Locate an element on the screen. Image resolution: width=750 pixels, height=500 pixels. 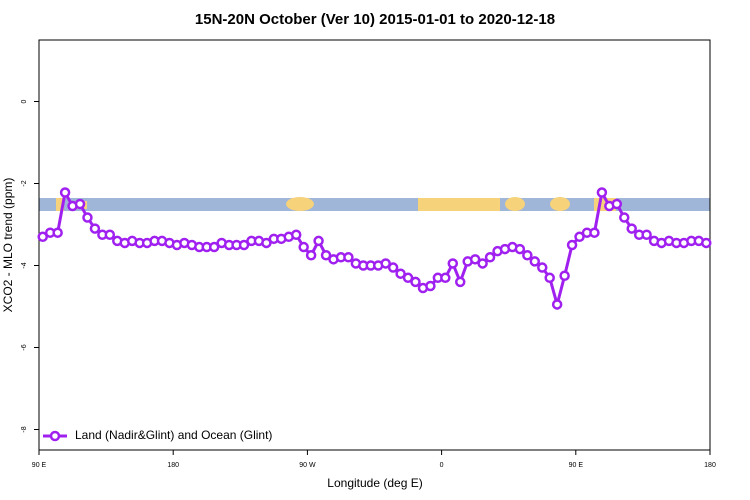
legend-label: Land (Nadir&Glint) and Ocean (Glint) is located at coordinates (173, 435).